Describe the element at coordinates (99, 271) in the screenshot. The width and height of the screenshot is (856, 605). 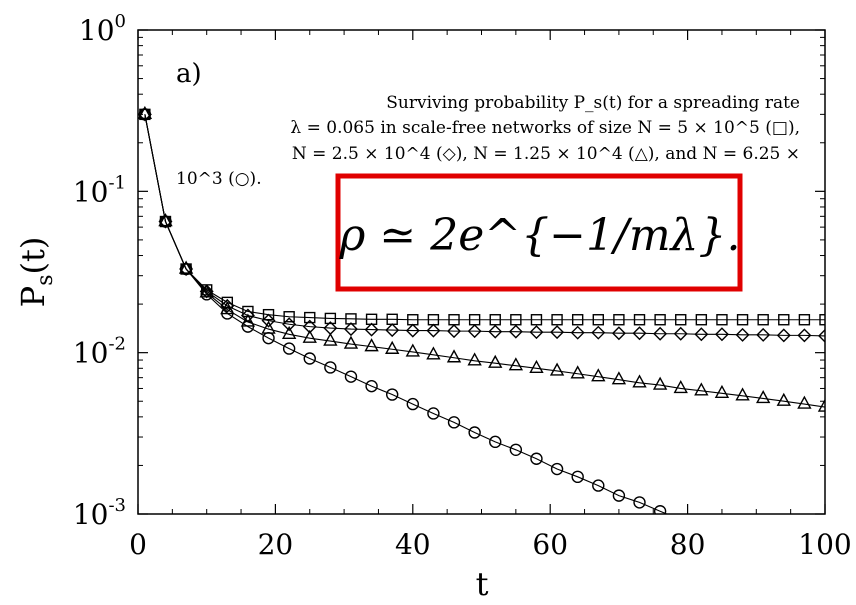
I see `y-tick-labels: 10⁰ 10⁻¹ 10⁻² 10⁻³` at that location.